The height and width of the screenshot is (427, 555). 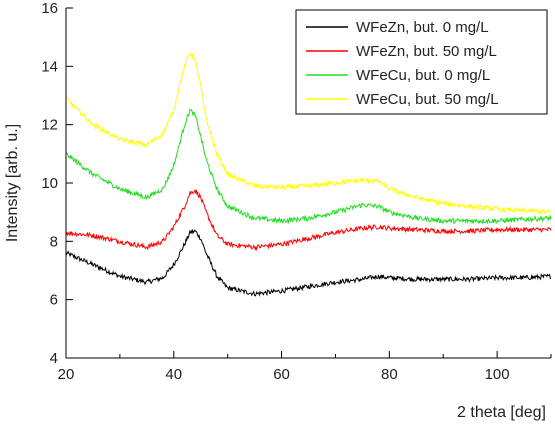 What do you see at coordinates (426, 51) in the screenshot?
I see `legend-label: WFeZn, but. 50 mg/L` at bounding box center [426, 51].